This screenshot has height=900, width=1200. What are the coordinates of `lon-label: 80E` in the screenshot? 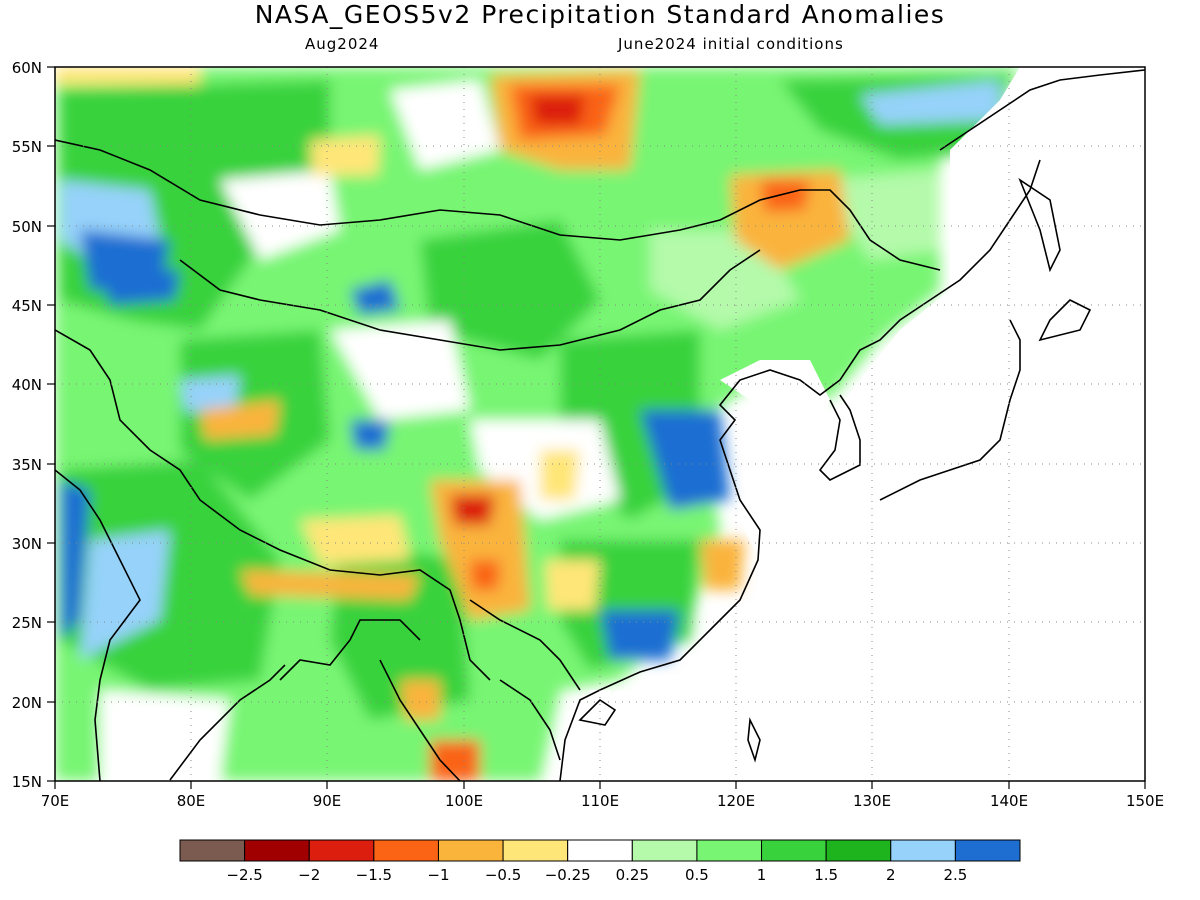 It's located at (191, 801).